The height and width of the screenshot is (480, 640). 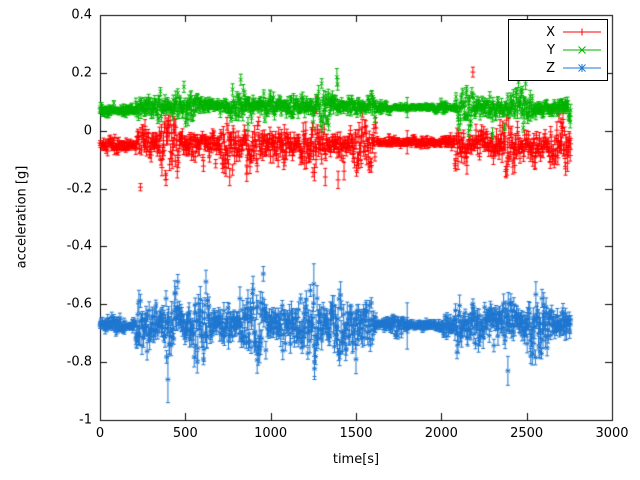 I want to click on legend-entry: Y, so click(x=558, y=50).